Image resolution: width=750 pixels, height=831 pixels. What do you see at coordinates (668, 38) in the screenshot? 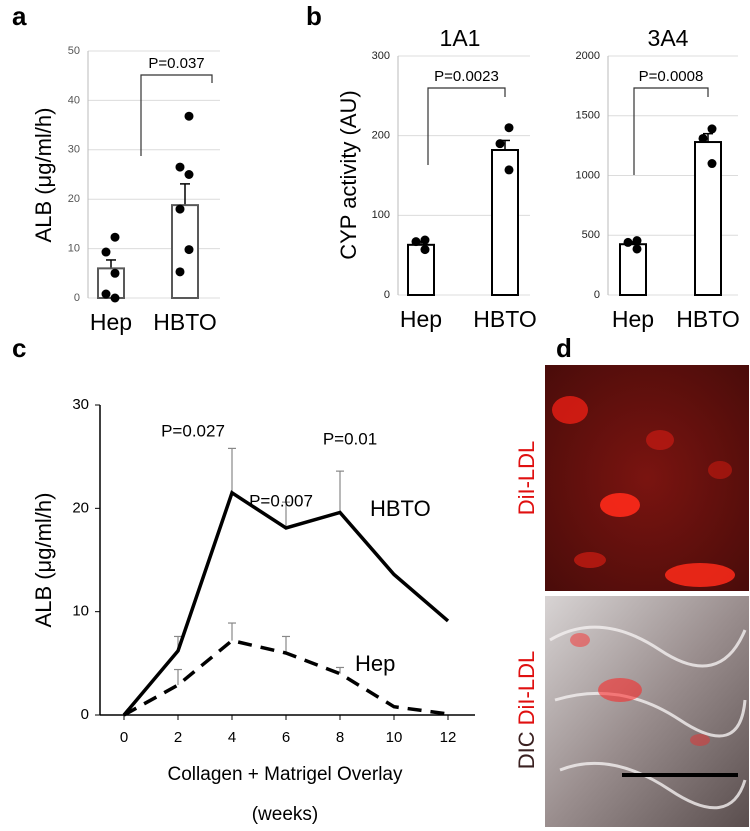
I see `chart-title: 3A4` at bounding box center [668, 38].